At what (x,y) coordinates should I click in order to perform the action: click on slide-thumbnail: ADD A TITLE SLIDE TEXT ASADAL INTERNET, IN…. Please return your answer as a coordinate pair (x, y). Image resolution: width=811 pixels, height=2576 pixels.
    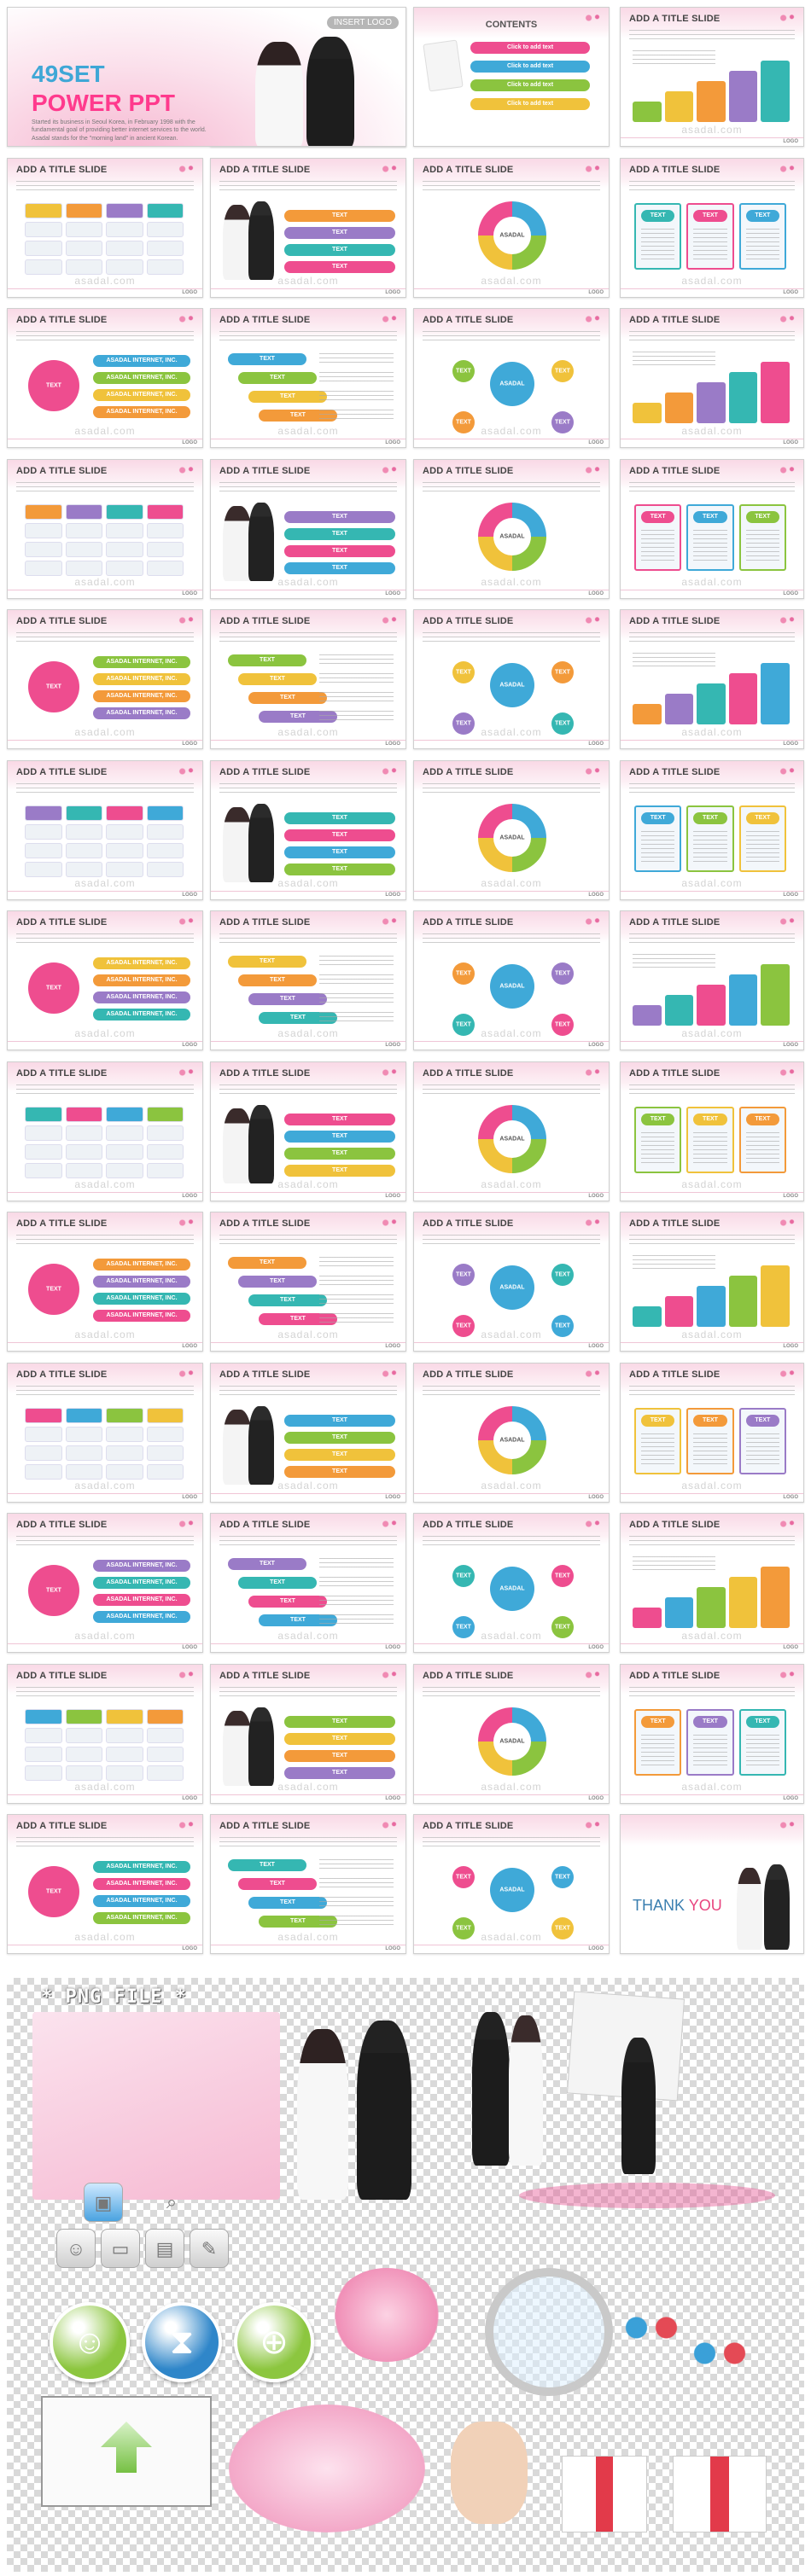
    Looking at the image, I should click on (105, 1884).